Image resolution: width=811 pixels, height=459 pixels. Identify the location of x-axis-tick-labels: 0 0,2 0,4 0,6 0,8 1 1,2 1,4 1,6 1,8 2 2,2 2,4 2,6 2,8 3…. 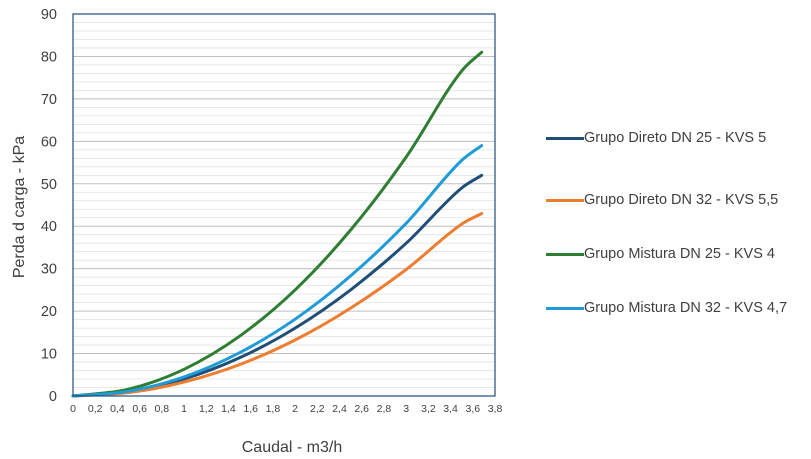
(286, 409).